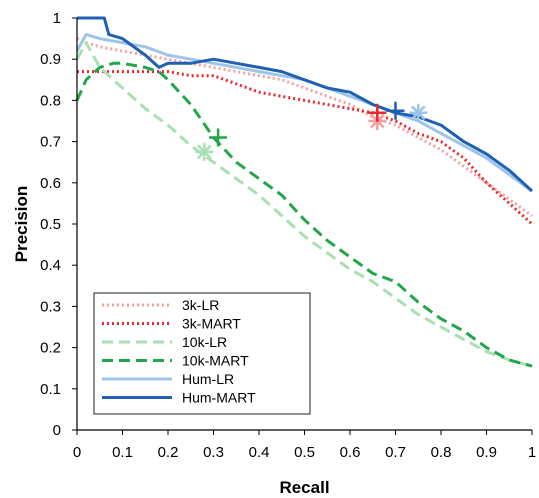 The height and width of the screenshot is (498, 539). I want to click on x-tick-label: 1, so click(532, 452).